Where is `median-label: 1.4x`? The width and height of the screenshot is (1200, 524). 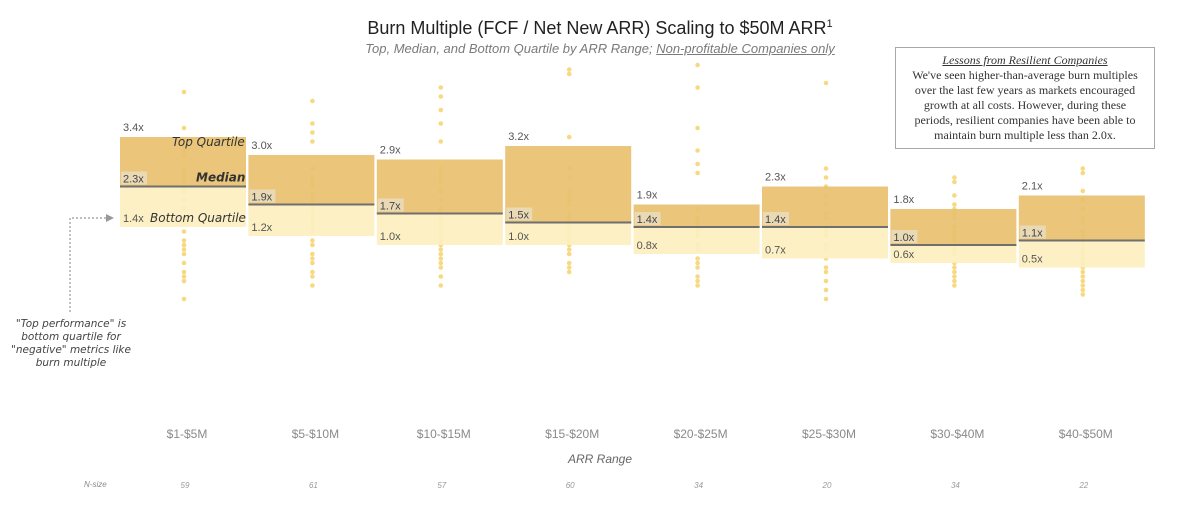
median-label: 1.4x is located at coordinates (775, 220).